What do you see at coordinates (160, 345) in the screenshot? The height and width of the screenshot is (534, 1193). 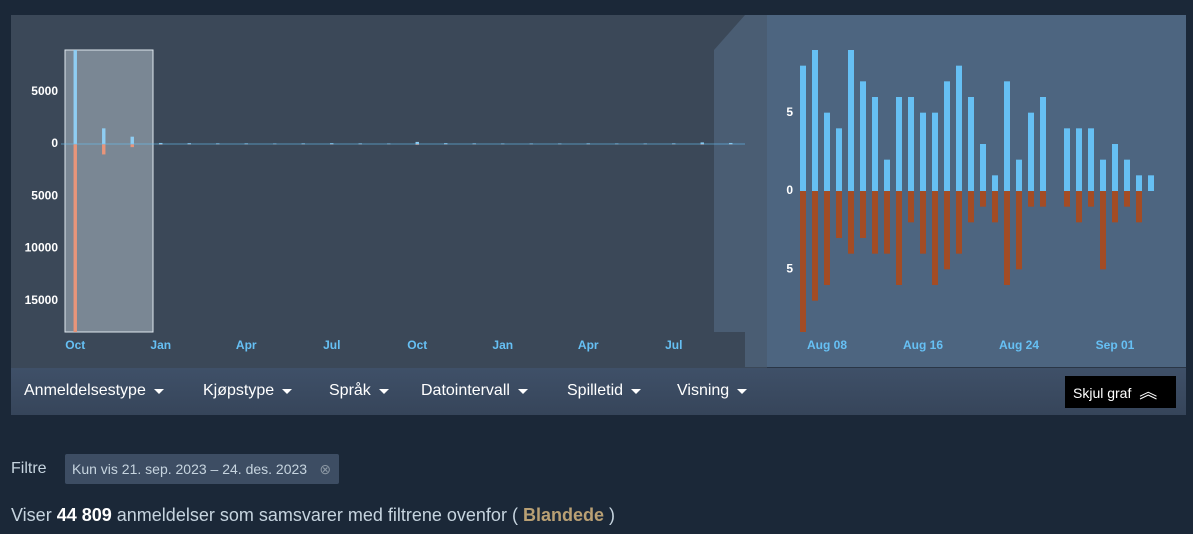 I see `x-tick-label: Jan` at bounding box center [160, 345].